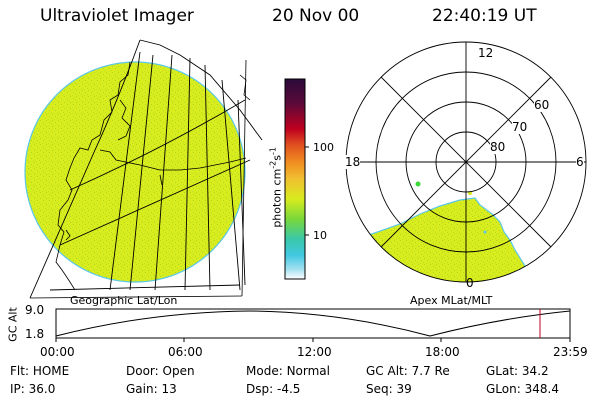 The width and height of the screenshot is (600, 400). Describe the element at coordinates (580, 162) in the screenshot. I see `mlt-label-6: 6` at that location.